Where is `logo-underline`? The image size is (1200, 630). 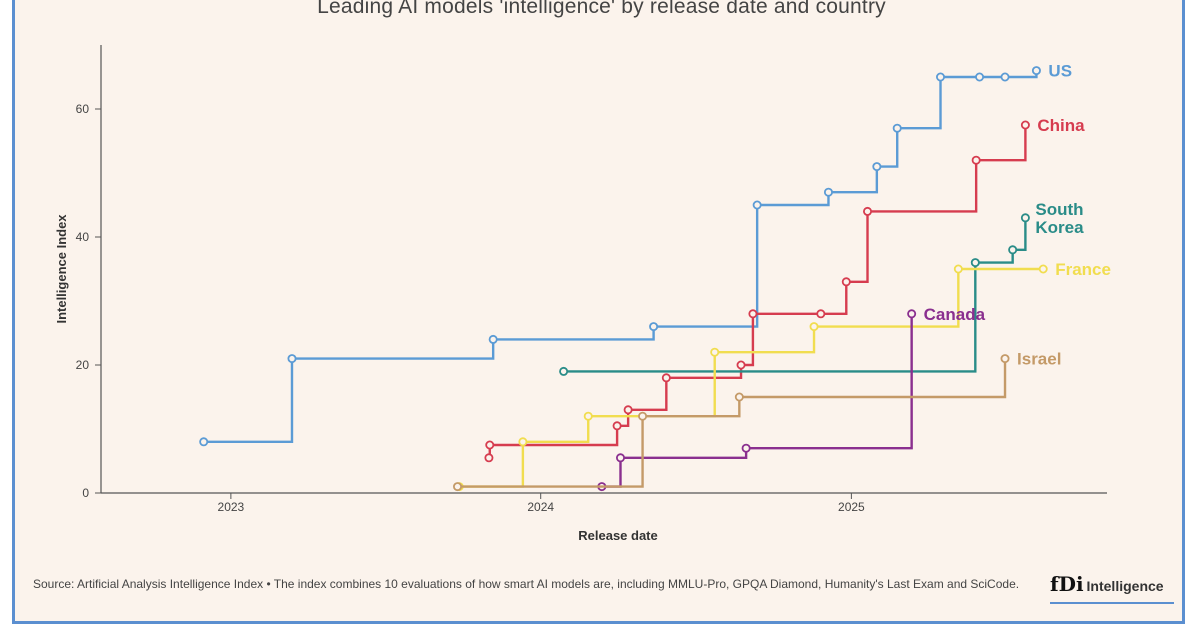
logo-underline is located at coordinates (1112, 603).